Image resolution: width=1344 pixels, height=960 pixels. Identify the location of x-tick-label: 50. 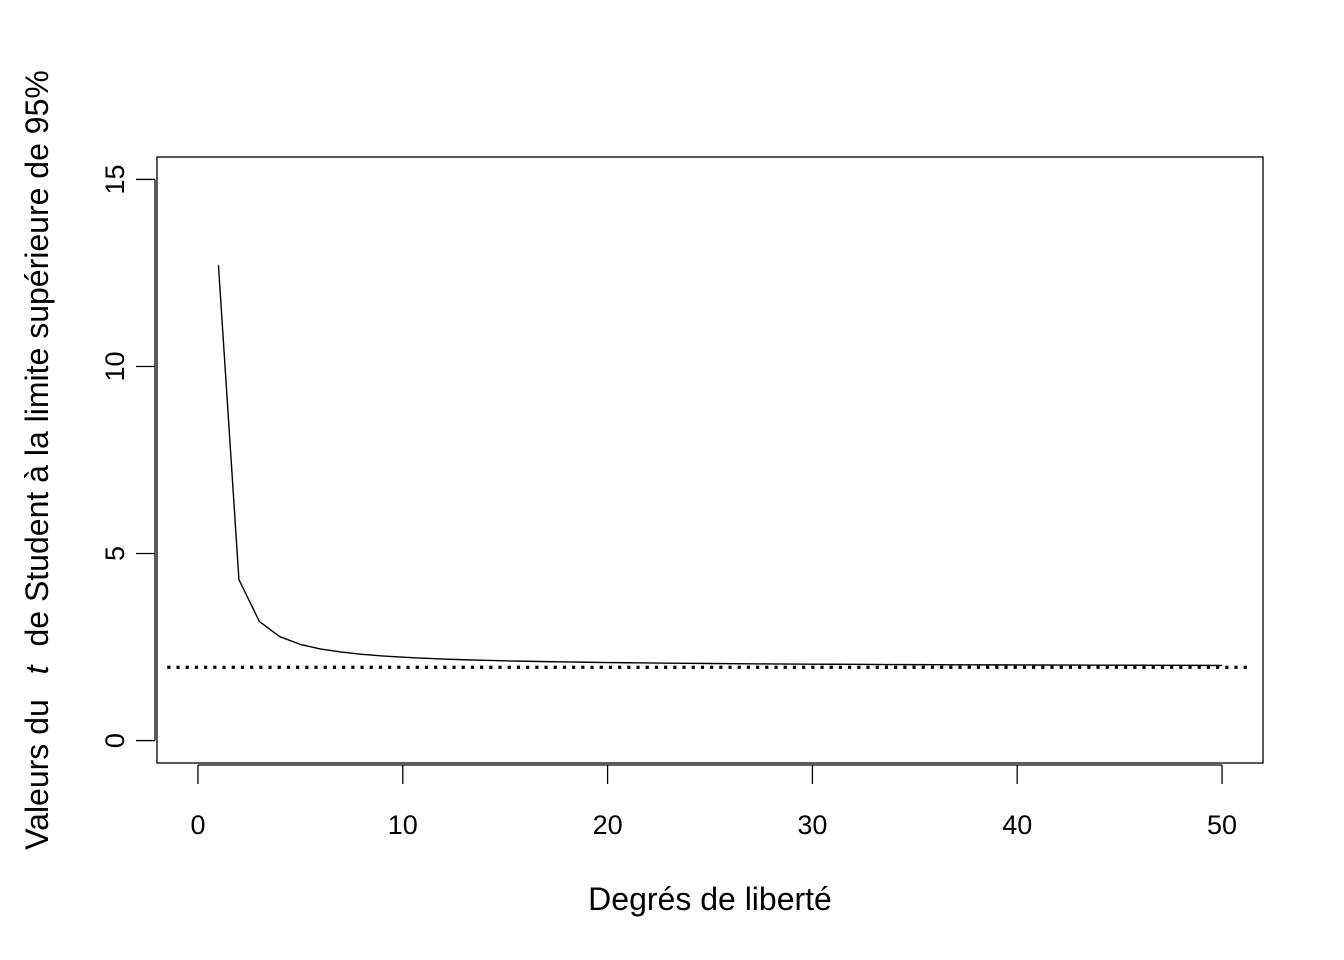
(1222, 825).